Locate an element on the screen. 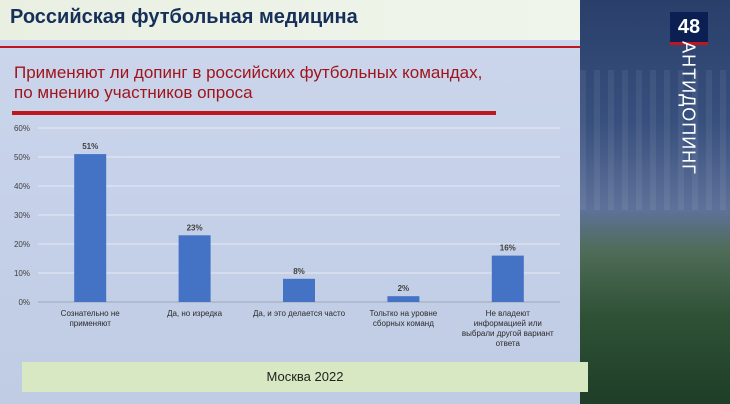  x-category-label: Сознательно не is located at coordinates (91, 313).